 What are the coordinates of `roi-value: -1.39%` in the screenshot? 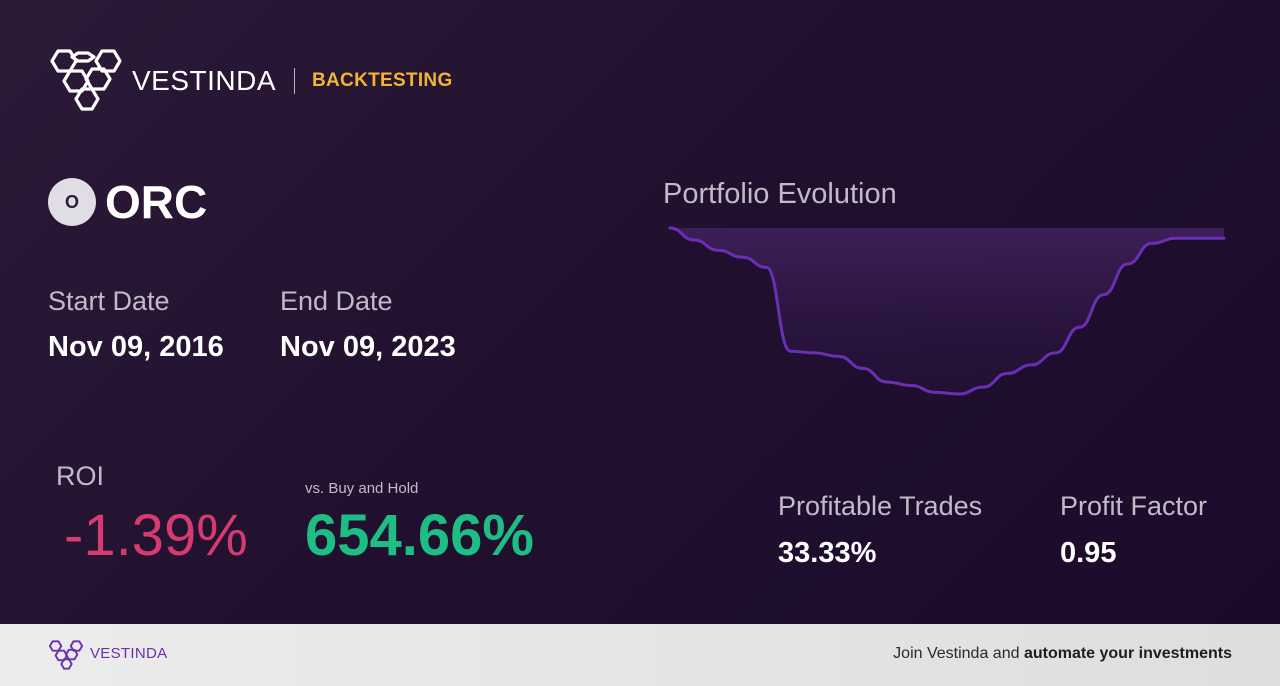 It's located at (156, 535).